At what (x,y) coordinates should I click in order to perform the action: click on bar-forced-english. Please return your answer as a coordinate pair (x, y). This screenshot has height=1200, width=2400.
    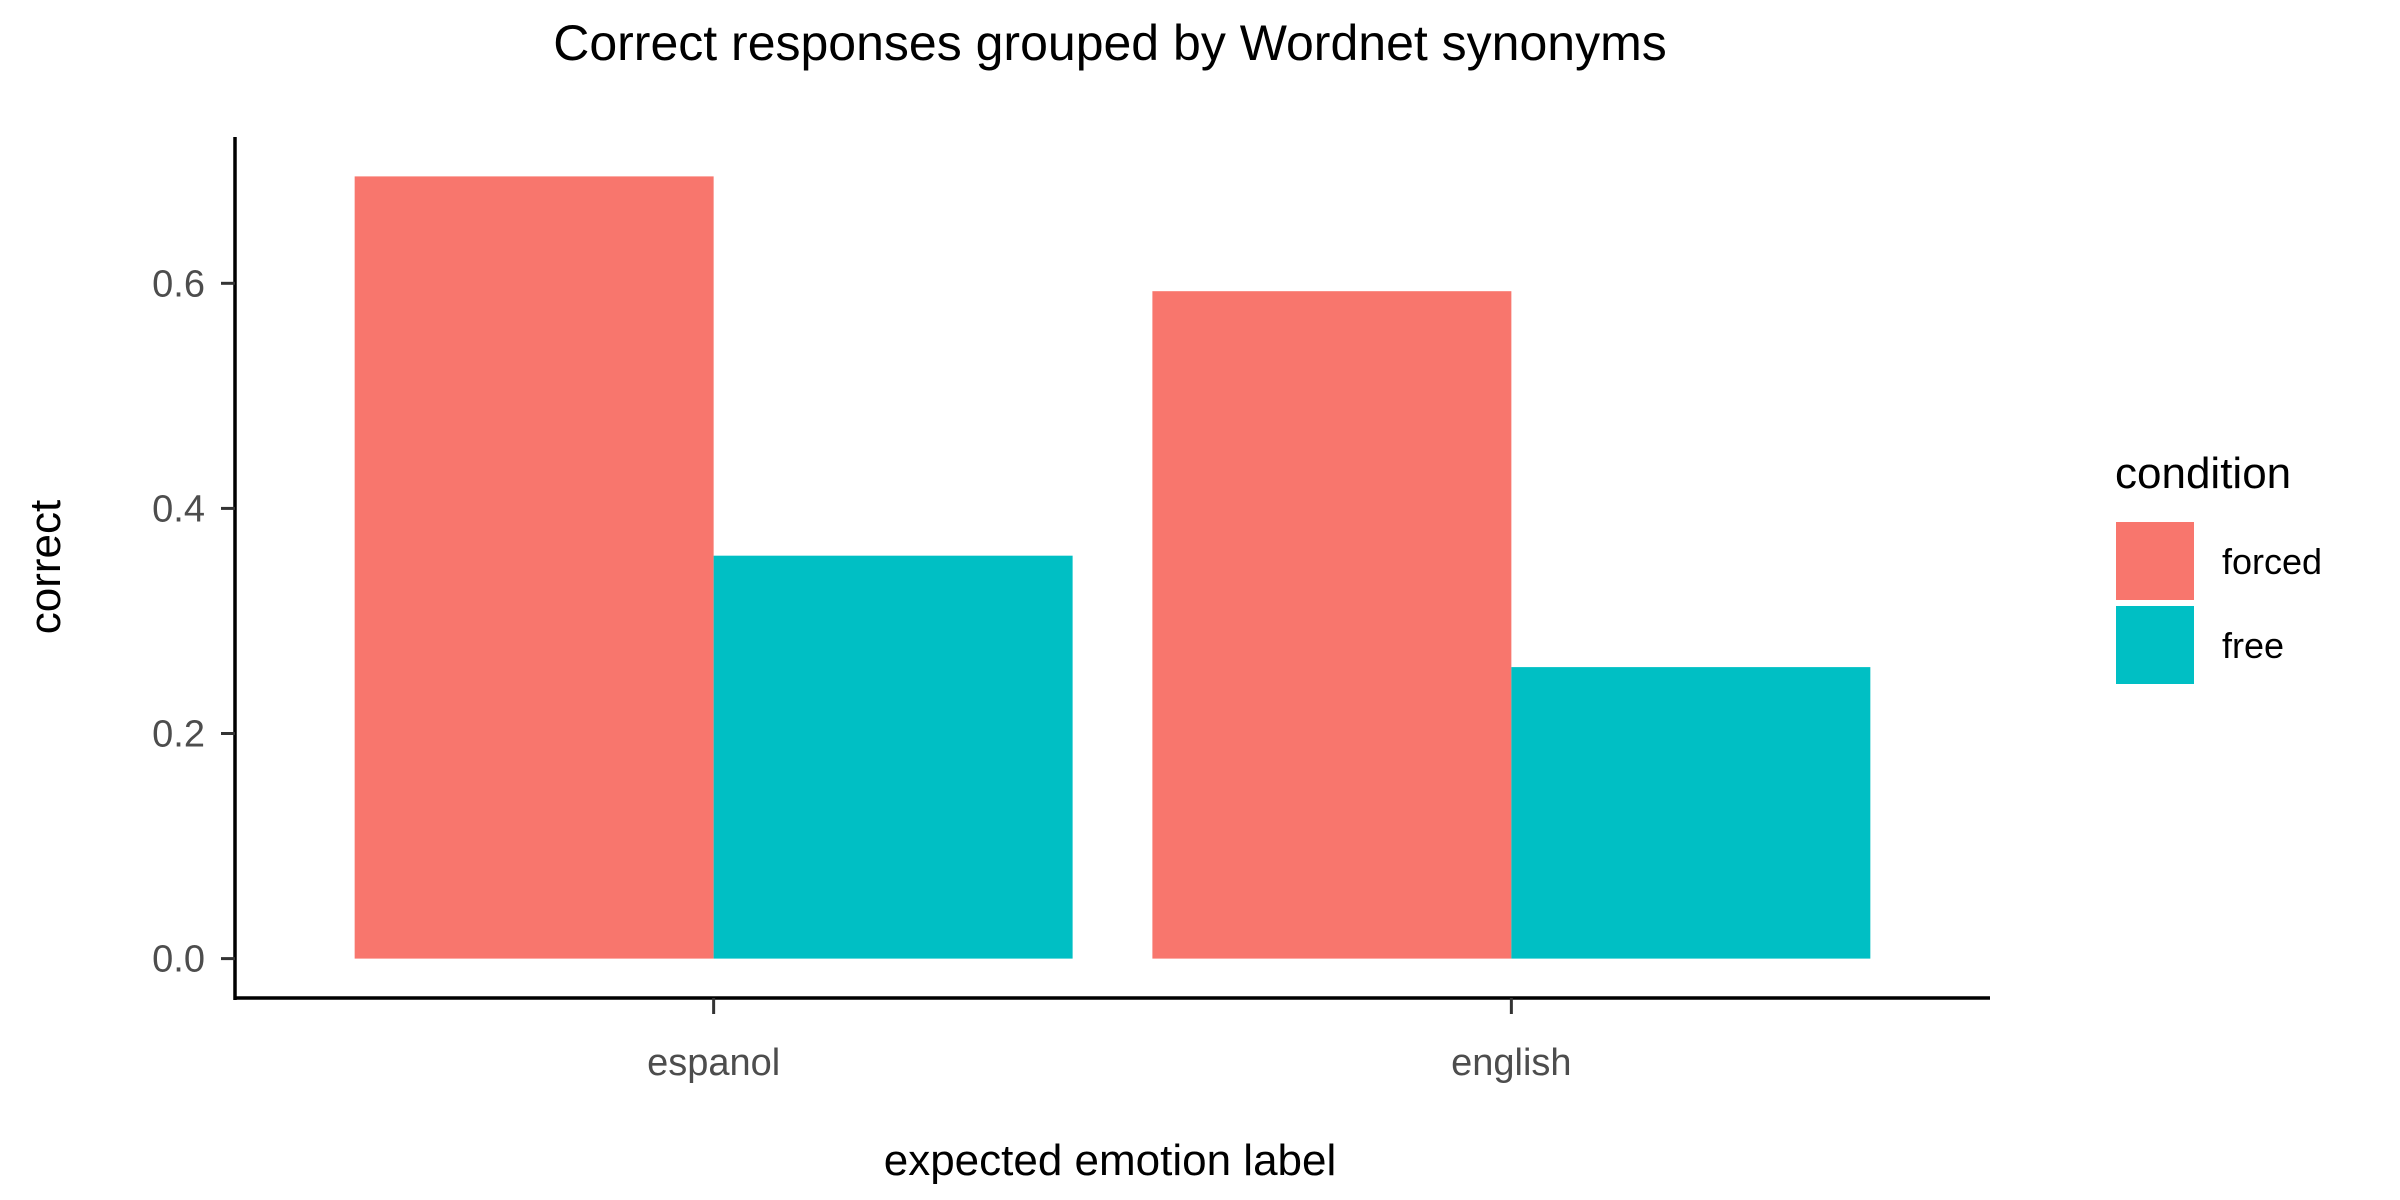
    Looking at the image, I should click on (1332, 625).